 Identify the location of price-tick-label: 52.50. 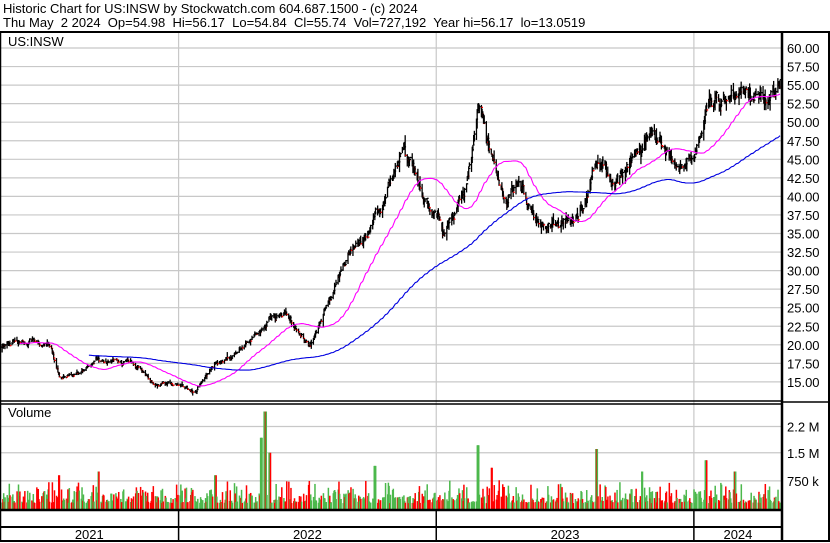
(803, 104).